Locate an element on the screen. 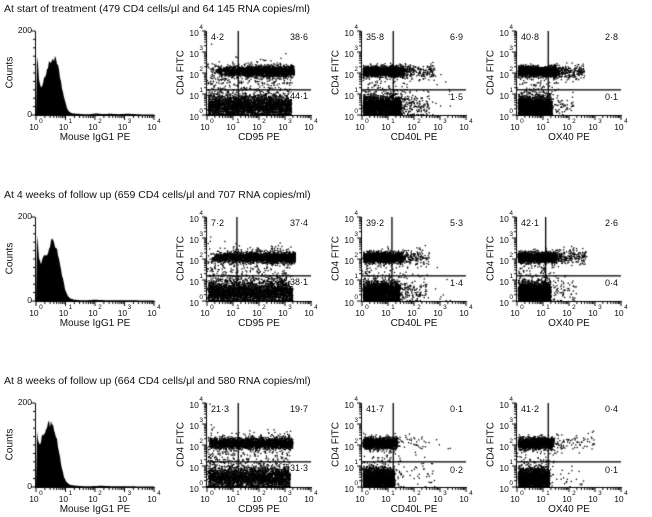 The width and height of the screenshot is (652, 517). panel-histogram-mouse-igg1-row2: Counts2000100101102103104Mouse IgG1 PE is located at coordinates (86, 270).